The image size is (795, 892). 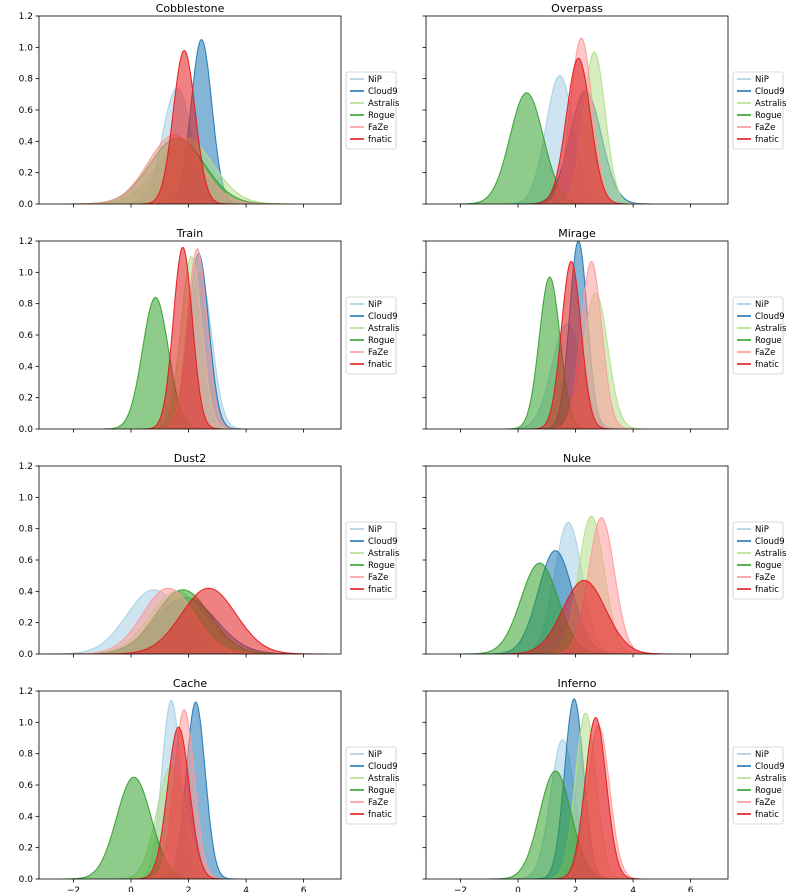 What do you see at coordinates (189, 889) in the screenshot?
I see `x-tick-label: 2` at bounding box center [189, 889].